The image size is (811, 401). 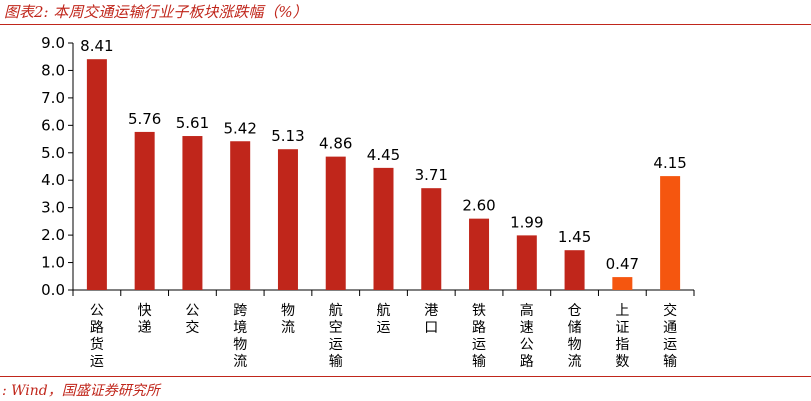 I want to click on x-category-label: 交通运输, so click(x=670, y=336).